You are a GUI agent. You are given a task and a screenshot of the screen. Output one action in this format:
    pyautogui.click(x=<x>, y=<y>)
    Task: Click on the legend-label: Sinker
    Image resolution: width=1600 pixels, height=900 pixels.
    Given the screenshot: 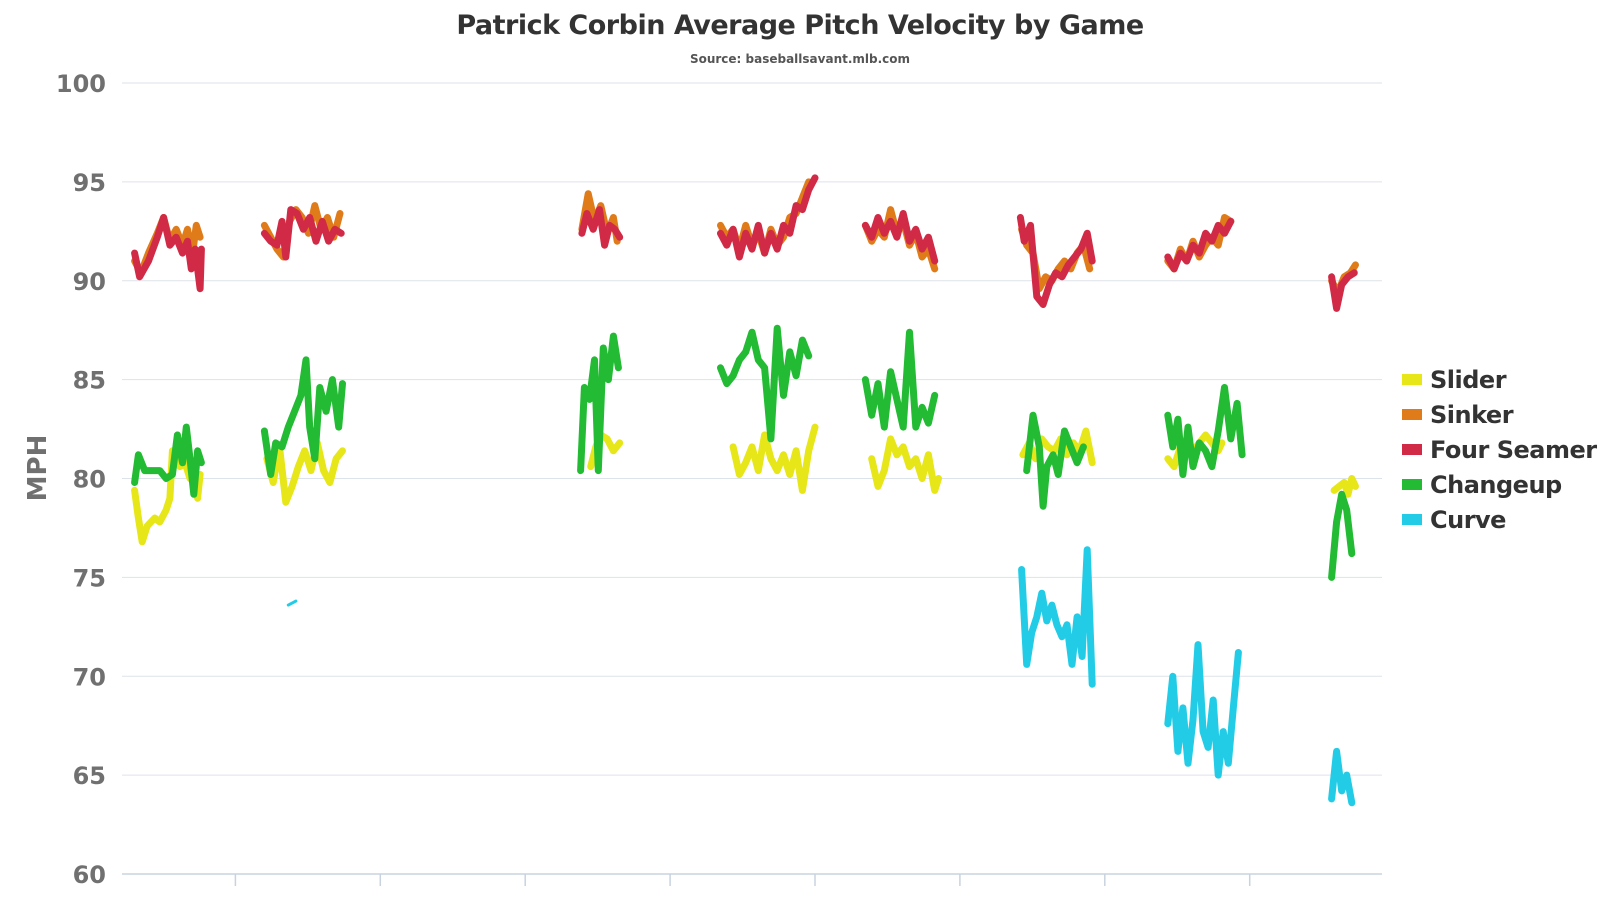 What is the action you would take?
    pyautogui.click(x=1472, y=414)
    